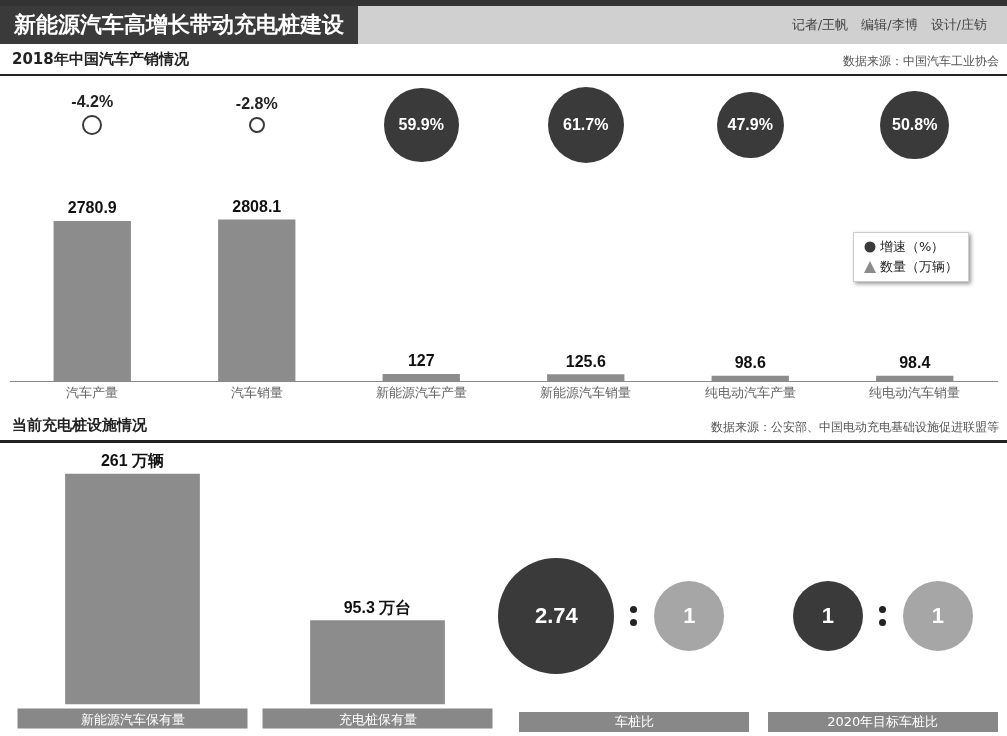 The image size is (1007, 736). I want to click on text: 新能源汽车高增长带动充电桩建设, so click(179, 25).